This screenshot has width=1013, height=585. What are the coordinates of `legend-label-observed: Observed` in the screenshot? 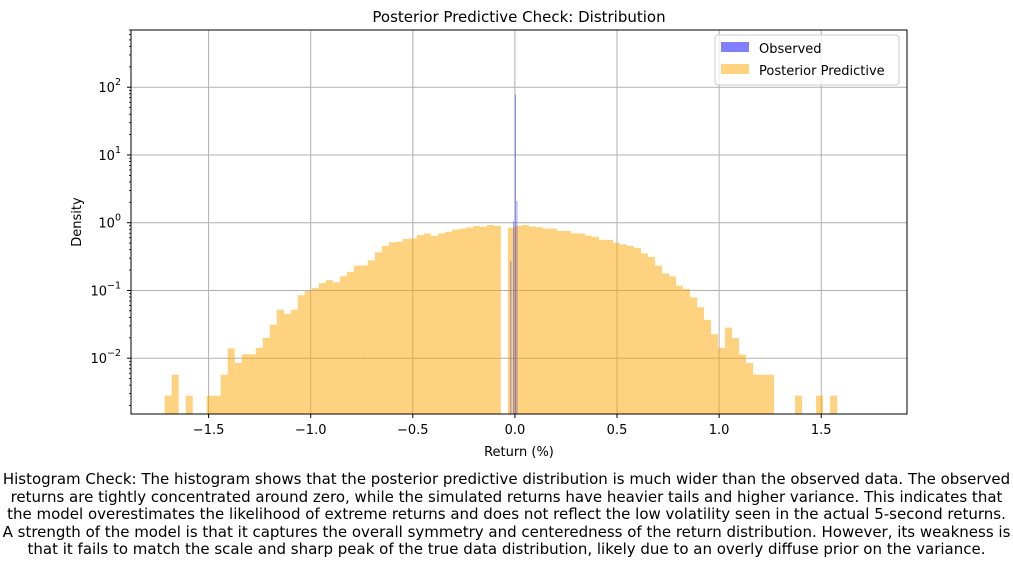 It's located at (790, 49).